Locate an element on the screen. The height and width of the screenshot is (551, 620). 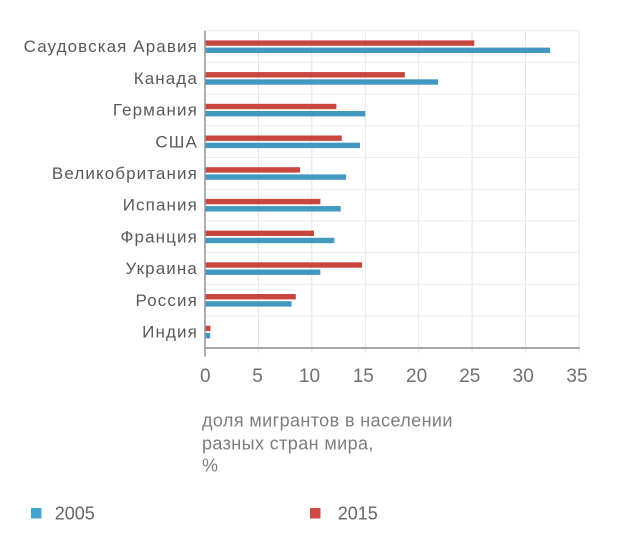
svg-text: 20 is located at coordinates (416, 376).